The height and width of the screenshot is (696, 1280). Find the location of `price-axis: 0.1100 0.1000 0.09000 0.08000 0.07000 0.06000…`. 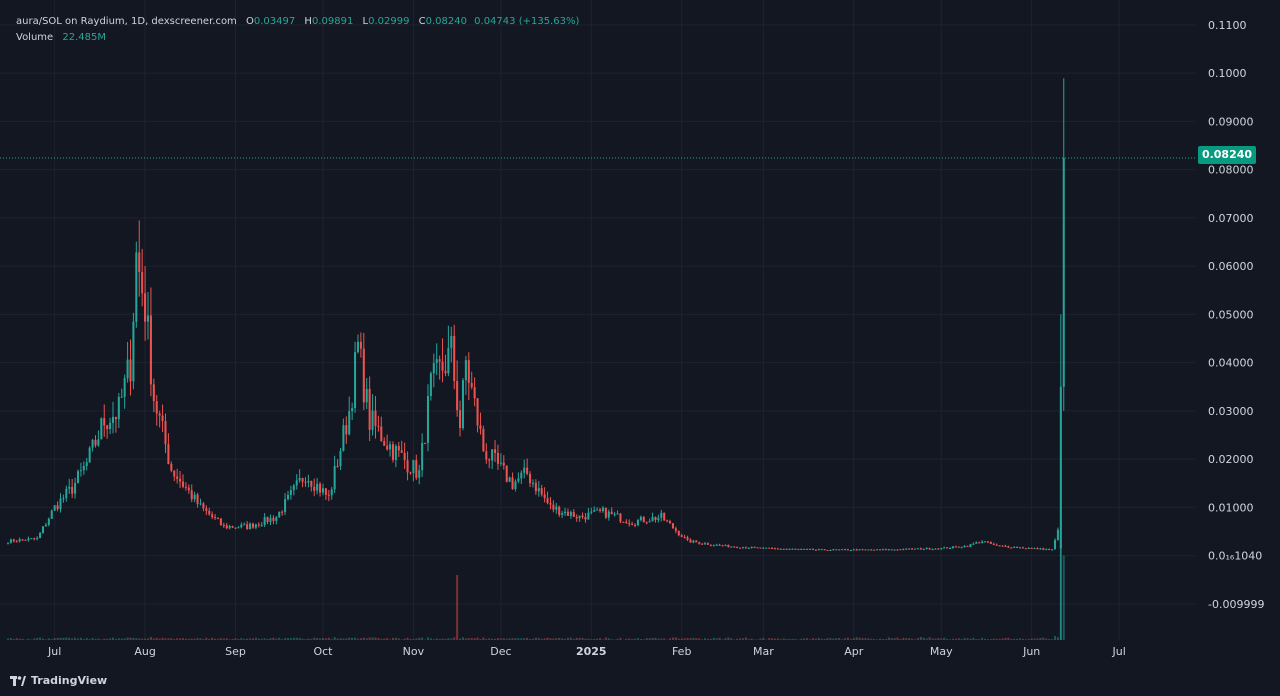

price-axis: 0.1100 0.1000 0.09000 0.08000 0.07000 0.06000… is located at coordinates (1236, 315).